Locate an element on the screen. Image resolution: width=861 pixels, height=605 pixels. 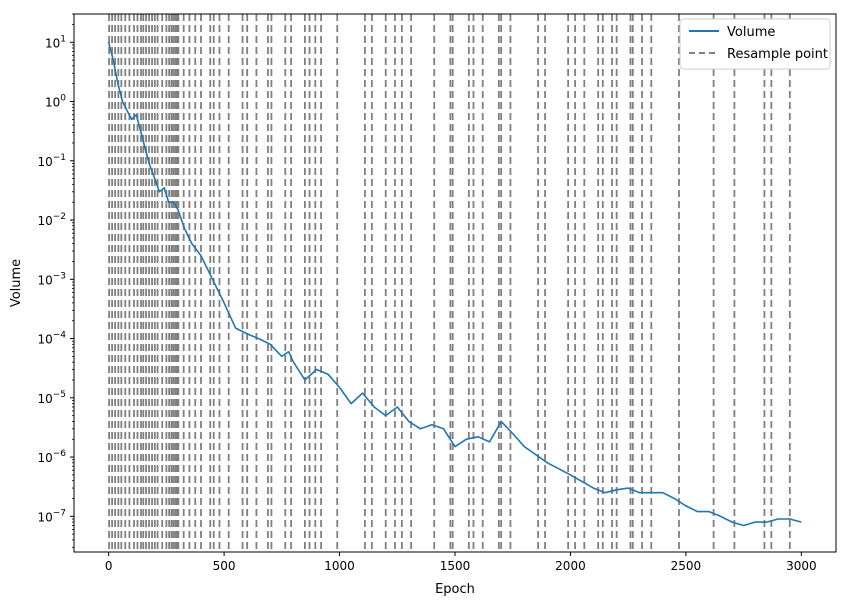
y-axis-ticks: 10⁻⁷ 10⁻⁶ 10⁻⁵ 10⁻⁴ 10⁻³ 10⁻² 10⁻¹ 10⁰ 10¹ is located at coordinates (55, 280).